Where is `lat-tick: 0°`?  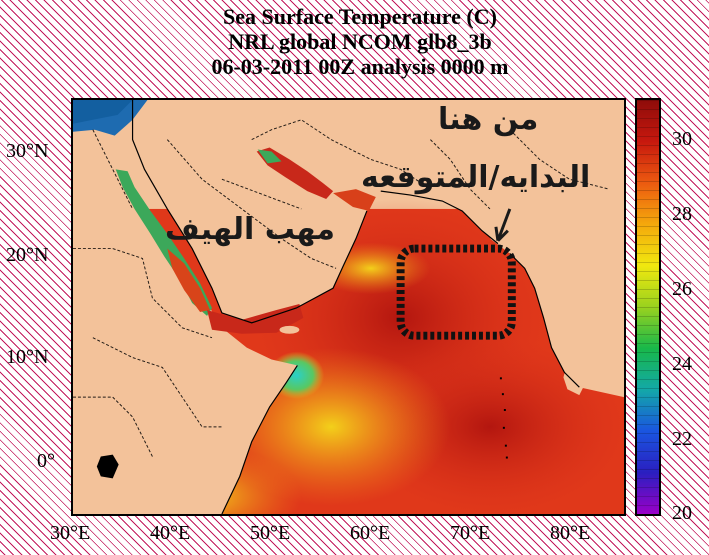 lat-tick: 0° is located at coordinates (46, 461).